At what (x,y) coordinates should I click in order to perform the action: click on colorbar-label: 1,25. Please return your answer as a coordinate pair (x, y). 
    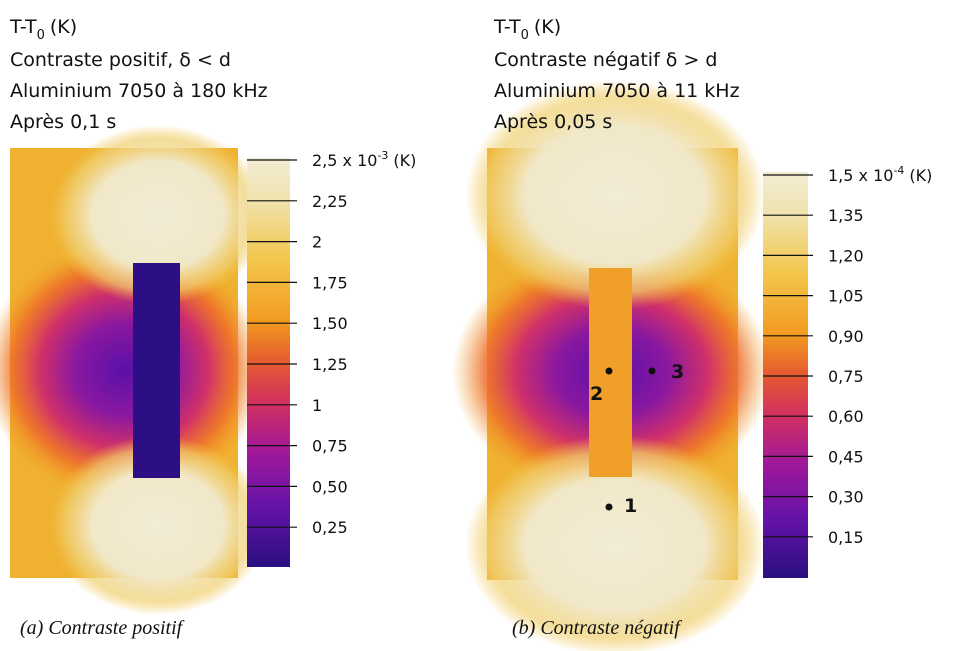
    Looking at the image, I should click on (330, 364).